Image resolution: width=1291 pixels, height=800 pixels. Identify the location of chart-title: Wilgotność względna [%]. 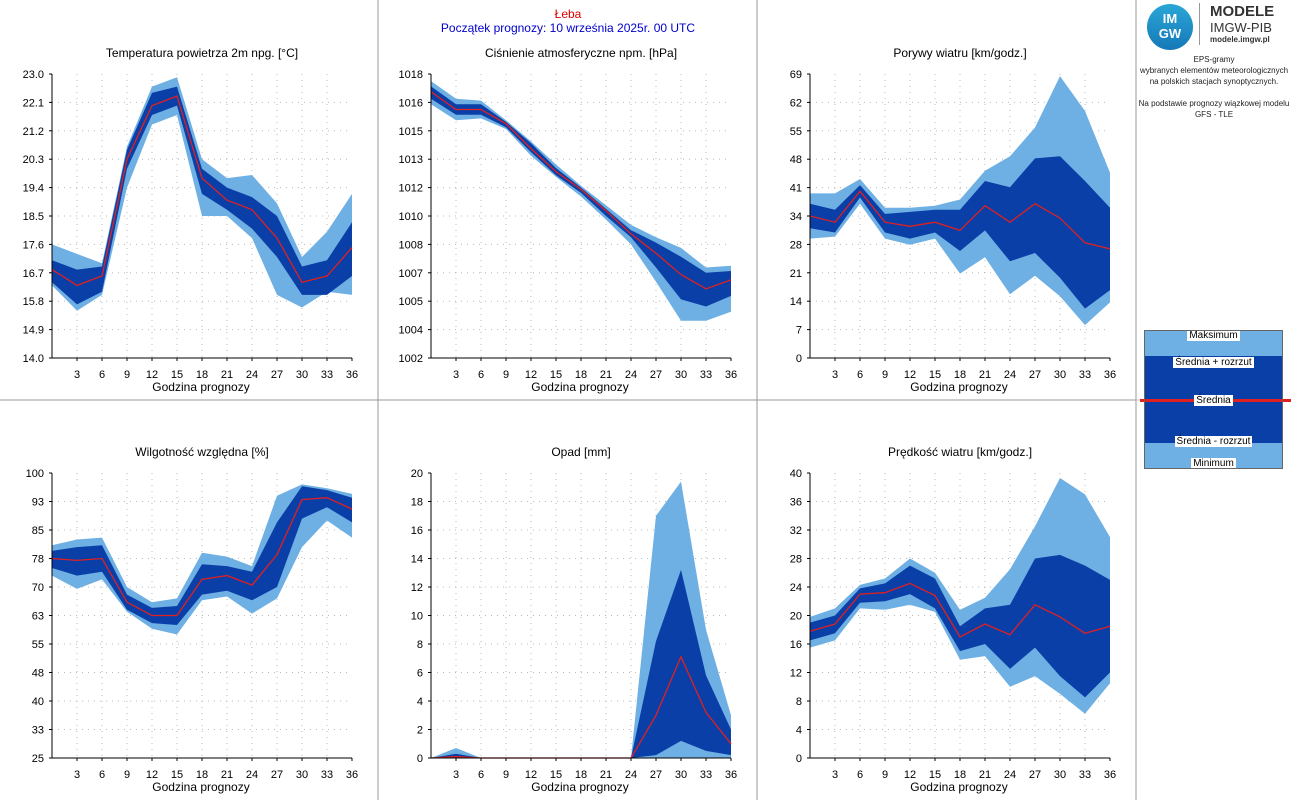
(201, 452).